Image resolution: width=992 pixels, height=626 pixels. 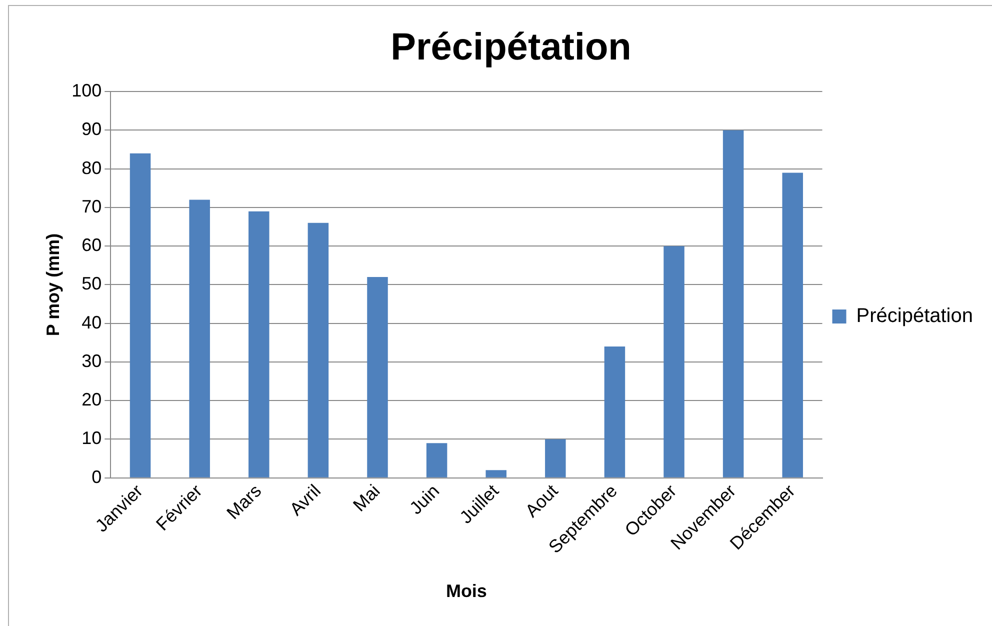 What do you see at coordinates (511, 47) in the screenshot?
I see `chart-title: Précipétation` at bounding box center [511, 47].